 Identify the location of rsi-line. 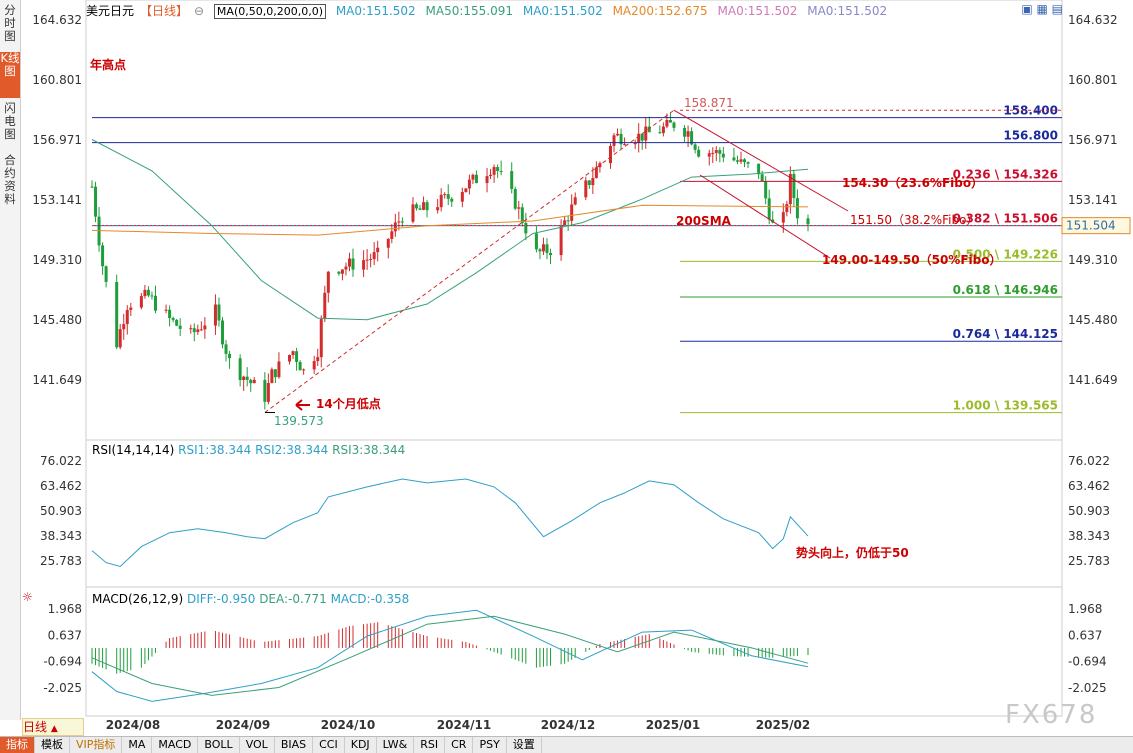
(450, 523).